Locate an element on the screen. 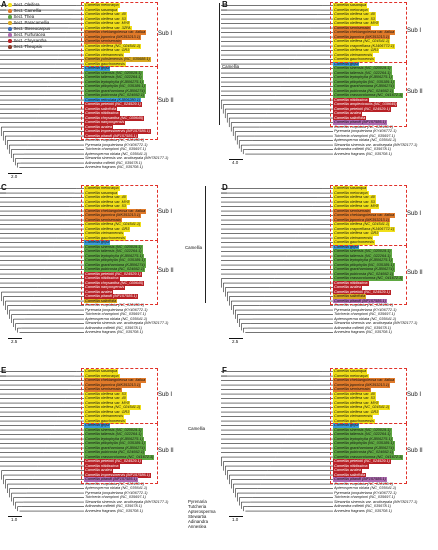  scale-label: 4.0 is located at coordinates (235, 162).